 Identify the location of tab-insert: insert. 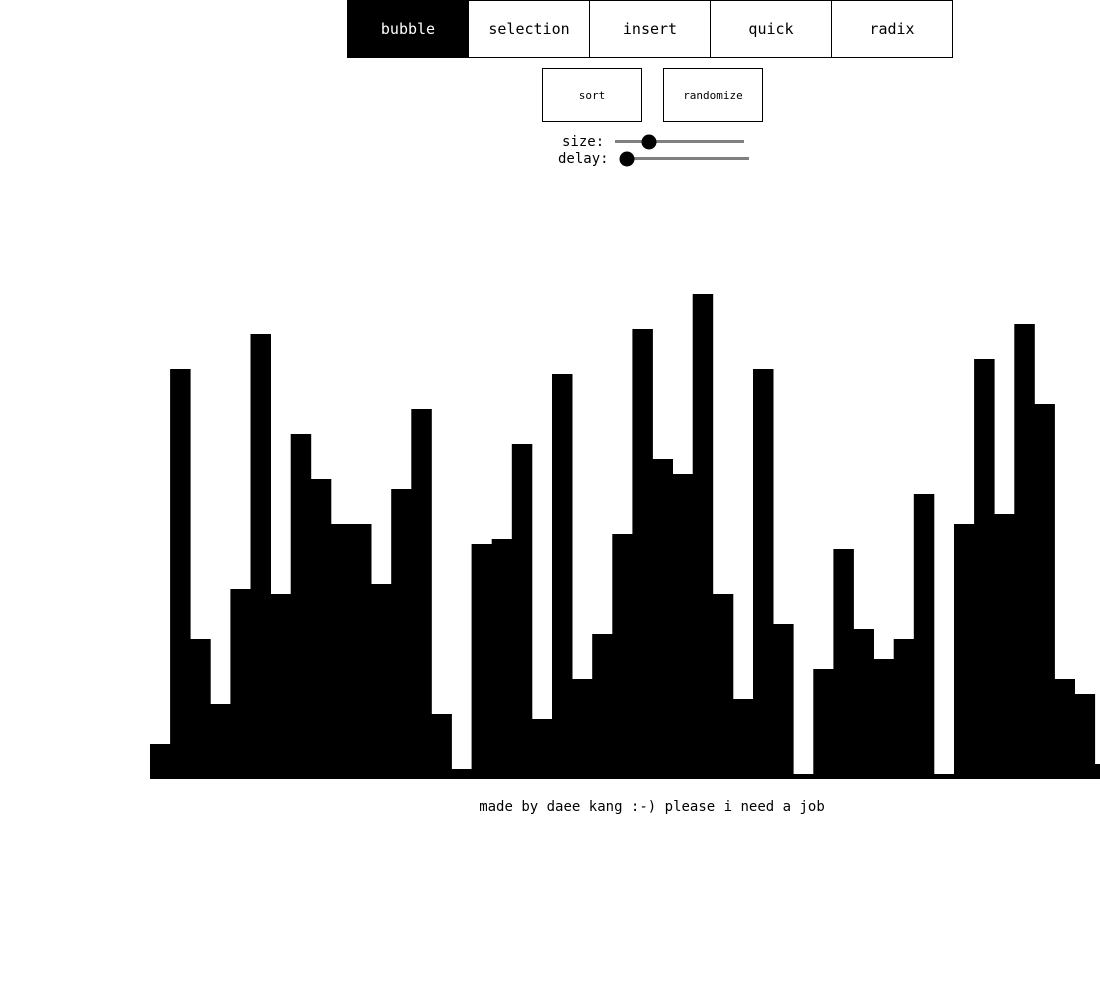
(650, 29).